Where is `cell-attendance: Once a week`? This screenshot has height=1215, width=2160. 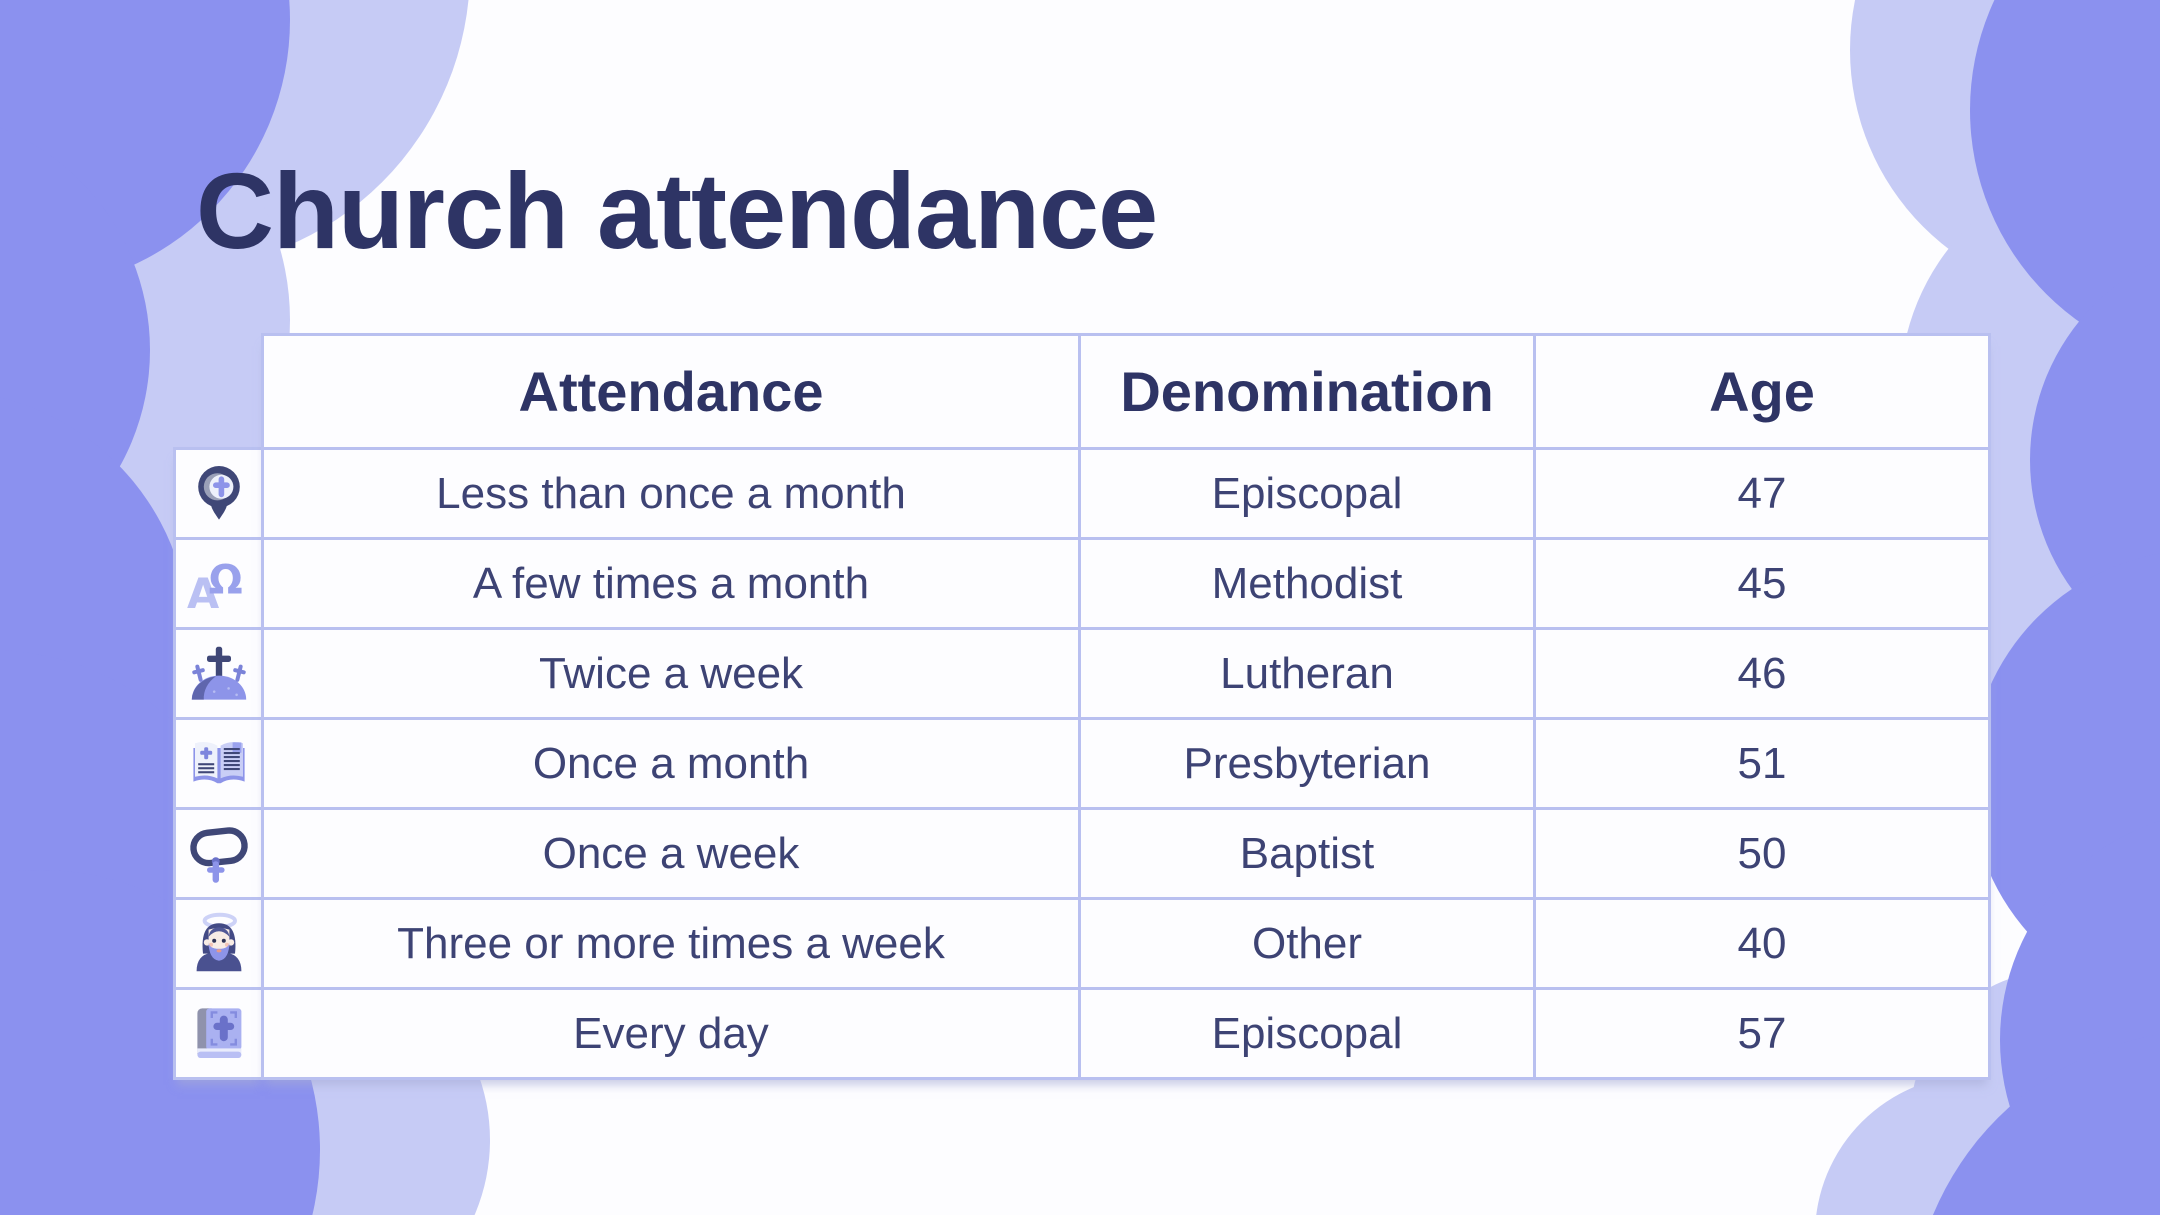 cell-attendance: Once a week is located at coordinates (671, 853).